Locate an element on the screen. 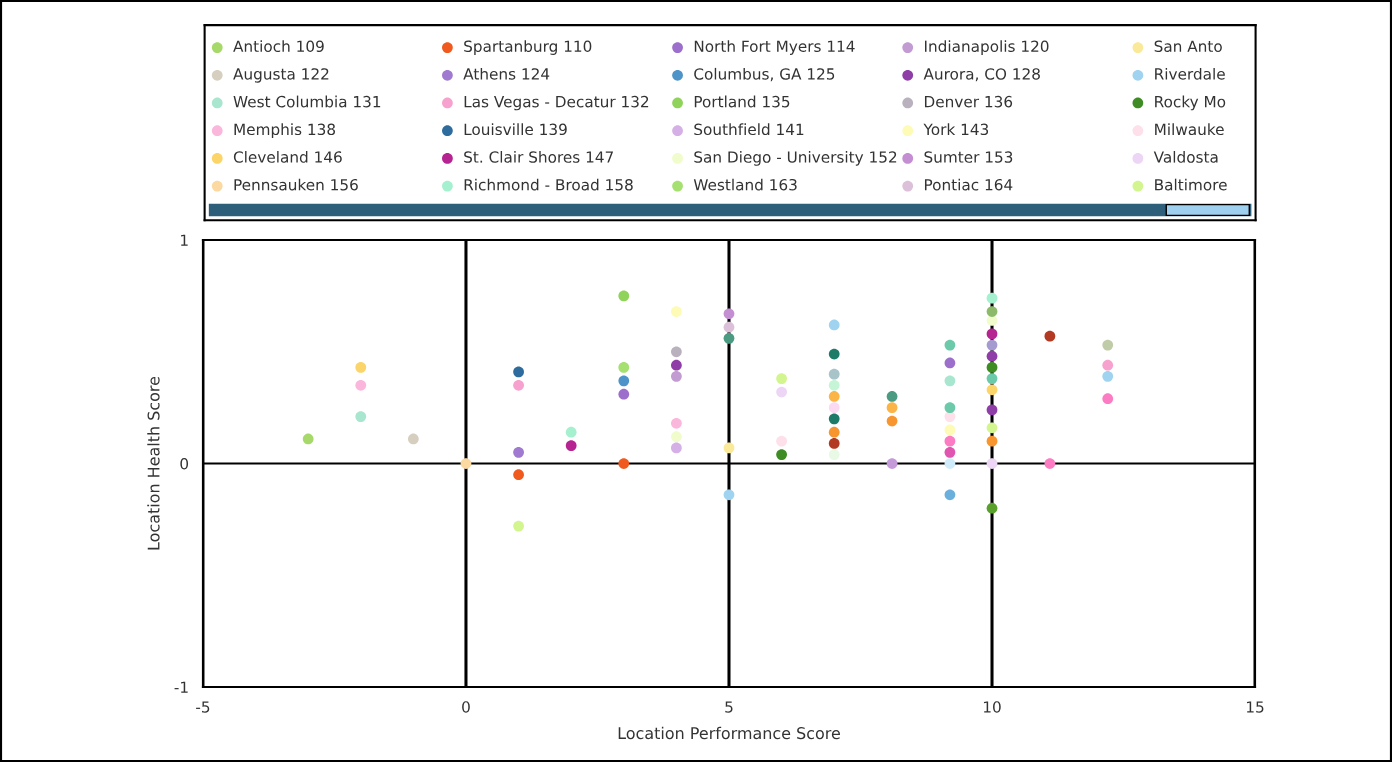 The image size is (1392, 762). legend-label: Athens 124 is located at coordinates (506, 73).